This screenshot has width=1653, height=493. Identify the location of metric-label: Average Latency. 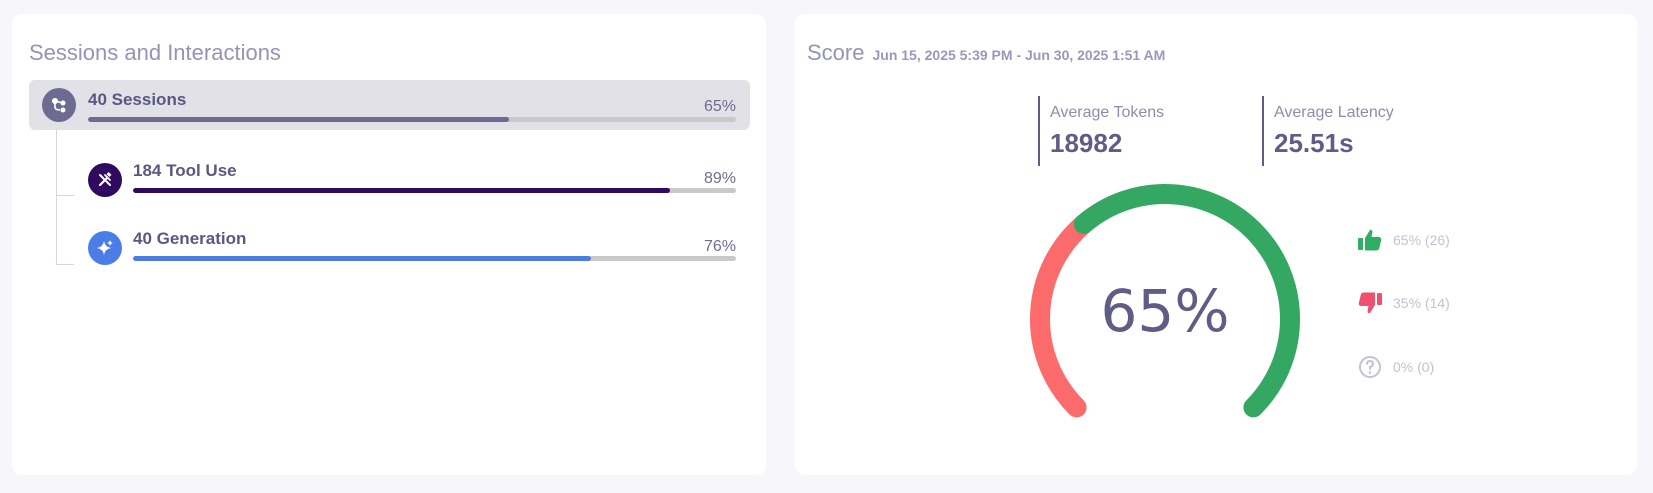
(1334, 112).